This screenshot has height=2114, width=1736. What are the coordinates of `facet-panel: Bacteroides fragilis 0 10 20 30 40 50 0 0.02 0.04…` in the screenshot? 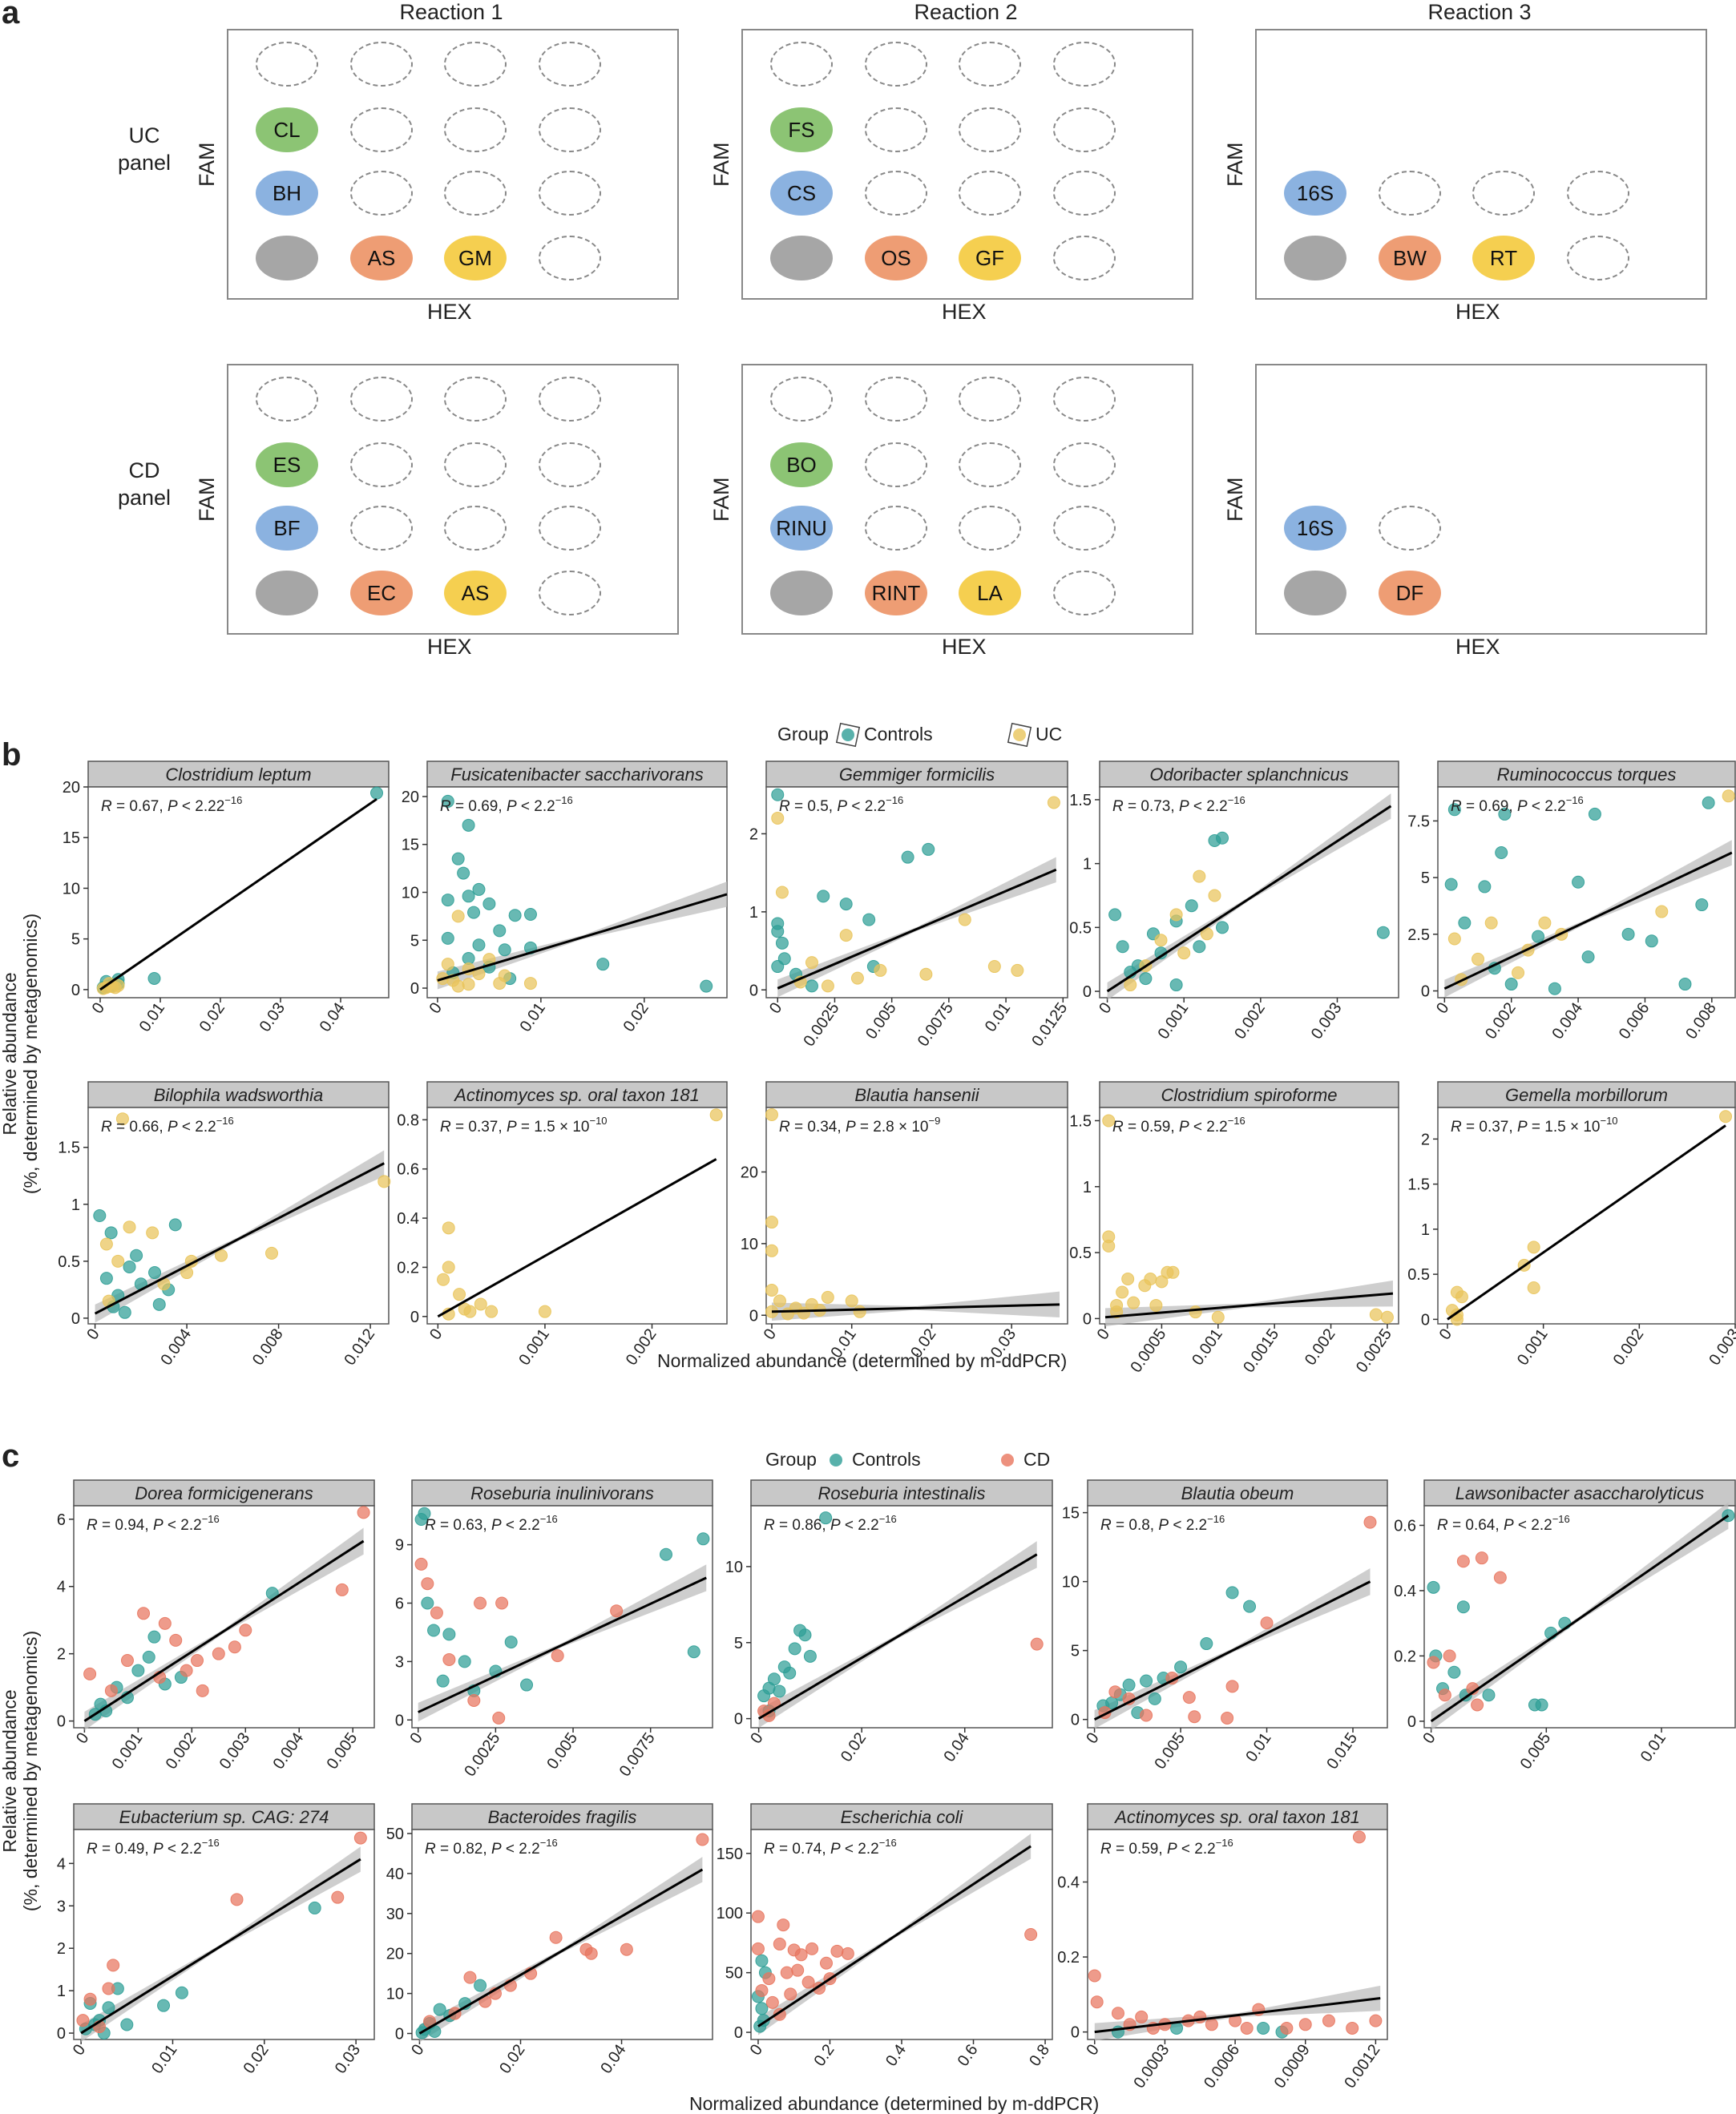 It's located at (549, 1940).